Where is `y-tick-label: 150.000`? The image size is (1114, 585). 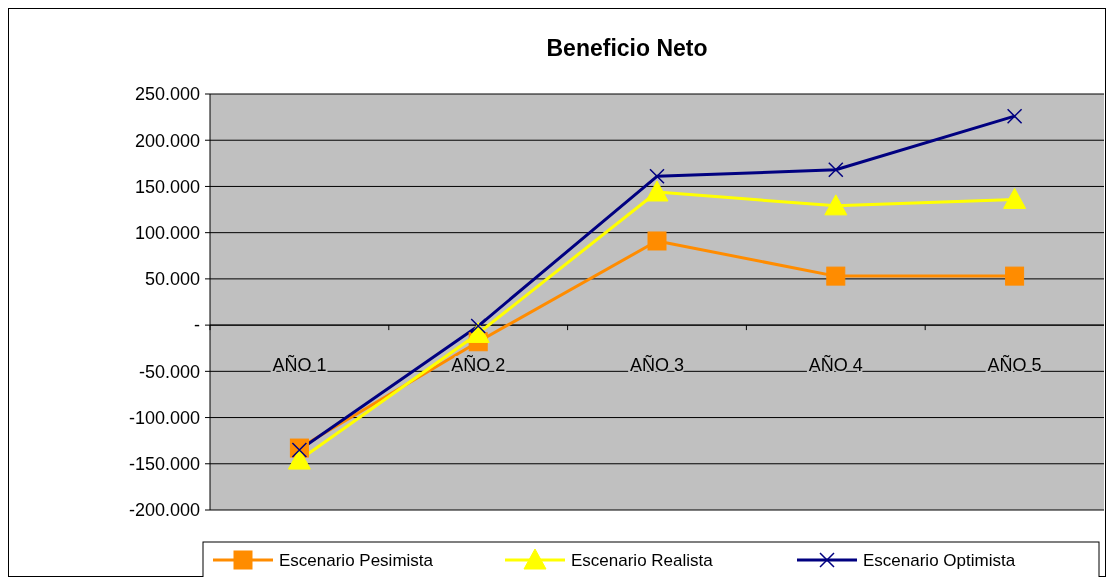 y-tick-label: 150.000 is located at coordinates (167, 186).